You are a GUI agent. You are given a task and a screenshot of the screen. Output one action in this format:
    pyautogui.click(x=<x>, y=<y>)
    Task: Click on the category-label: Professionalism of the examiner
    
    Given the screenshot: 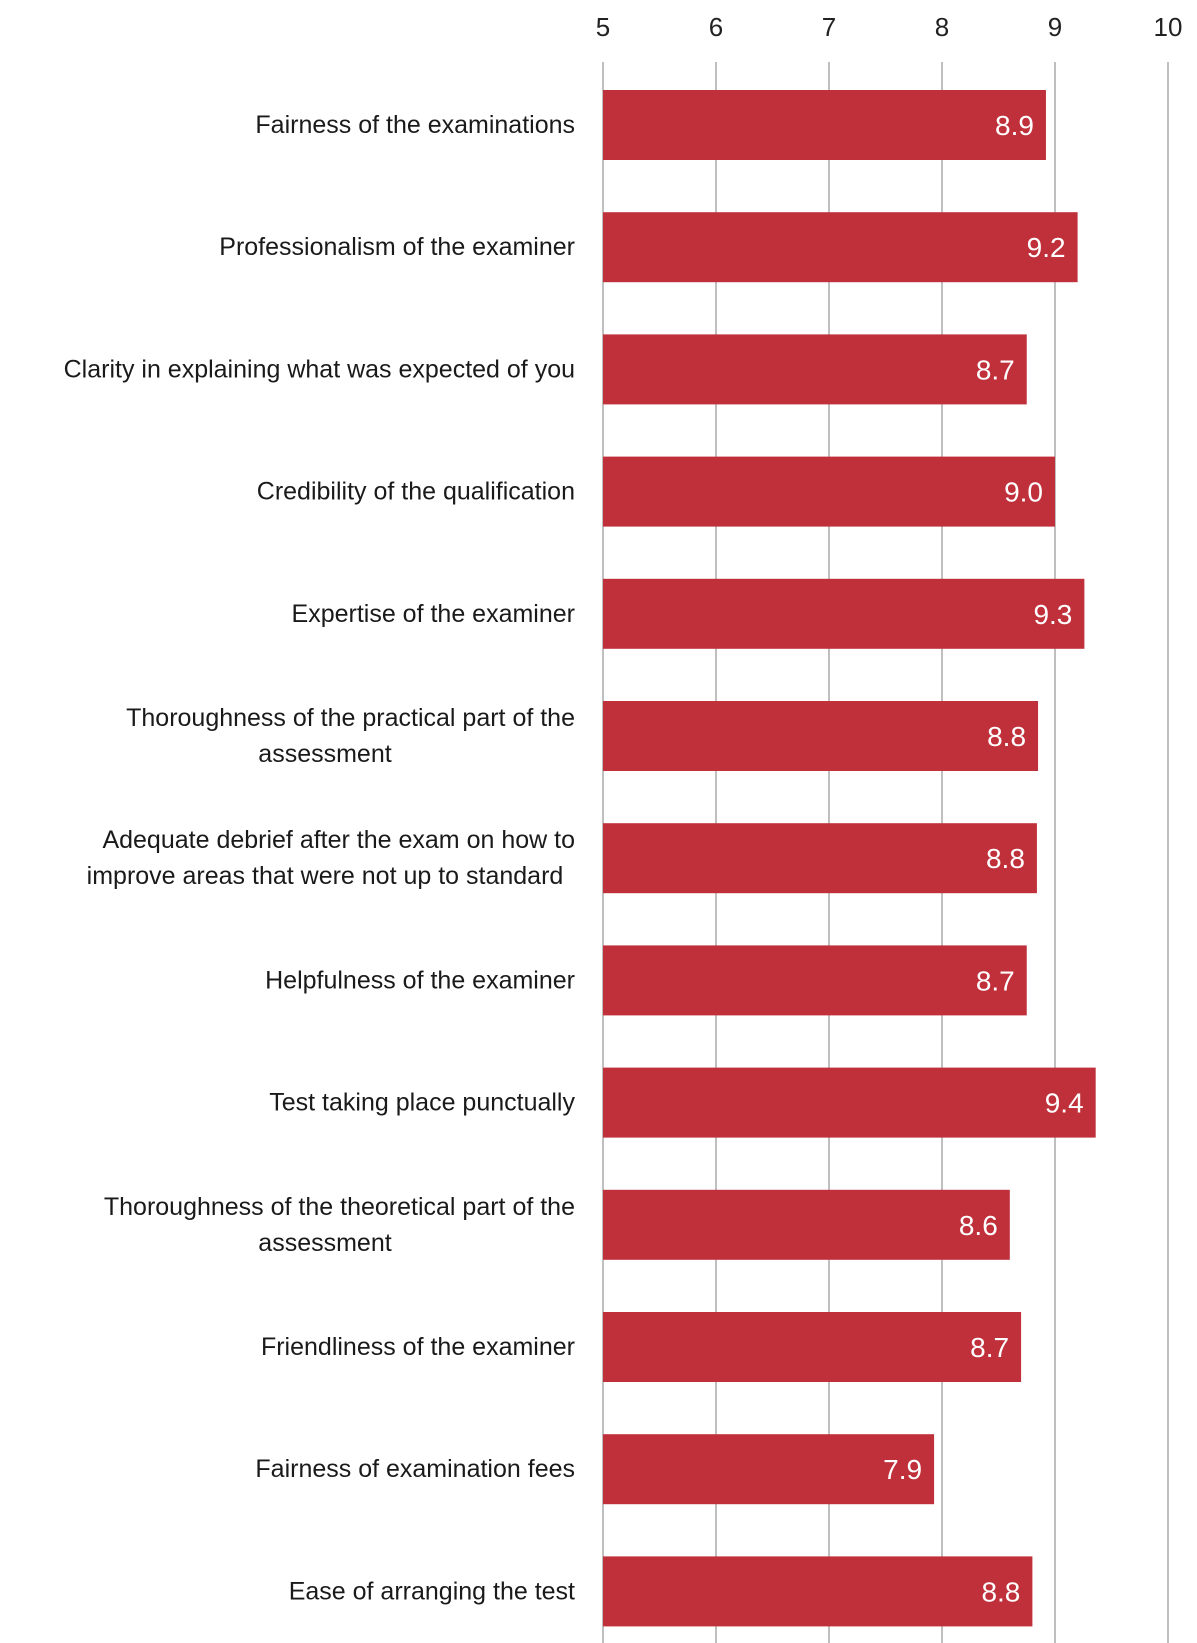 What is the action you would take?
    pyautogui.click(x=397, y=247)
    